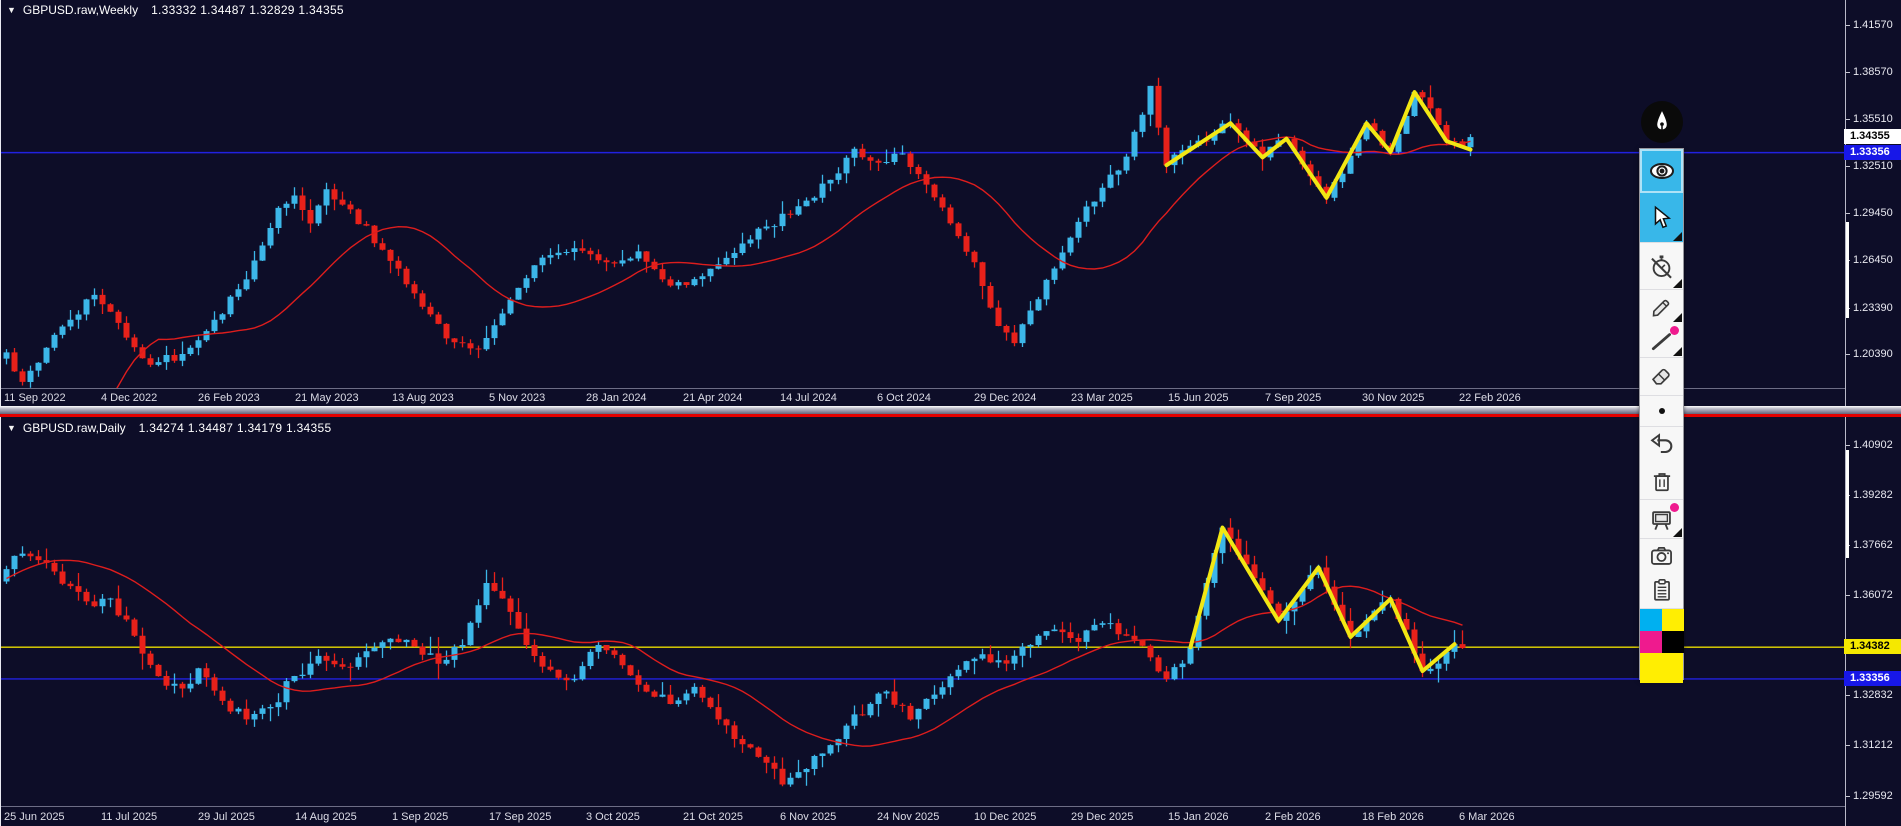 The height and width of the screenshot is (826, 1901). Describe the element at coordinates (1005, 398) in the screenshot. I see `date-tick-label: 29 Dec 2024` at that location.